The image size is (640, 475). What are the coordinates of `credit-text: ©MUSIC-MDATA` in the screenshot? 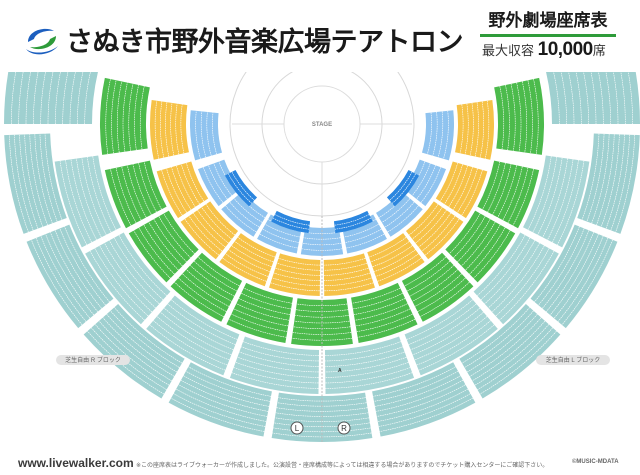 It's located at (595, 462).